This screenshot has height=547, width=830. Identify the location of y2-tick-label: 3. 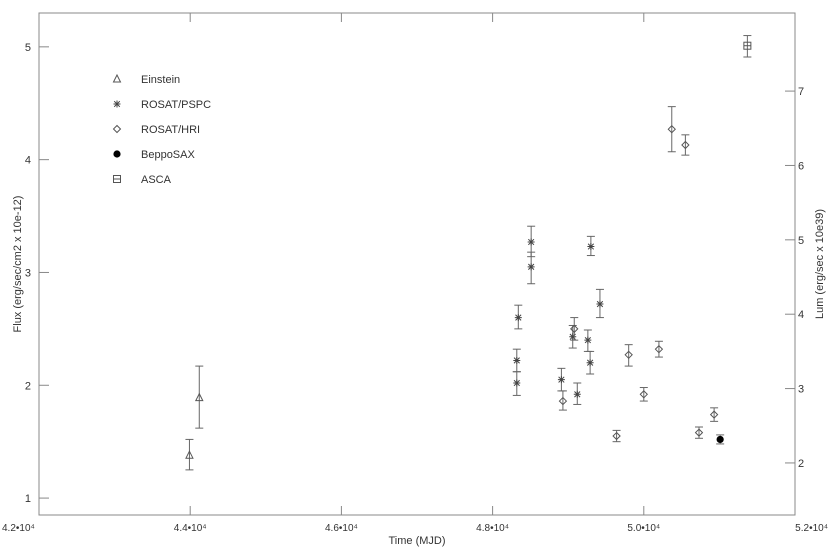
(801, 390).